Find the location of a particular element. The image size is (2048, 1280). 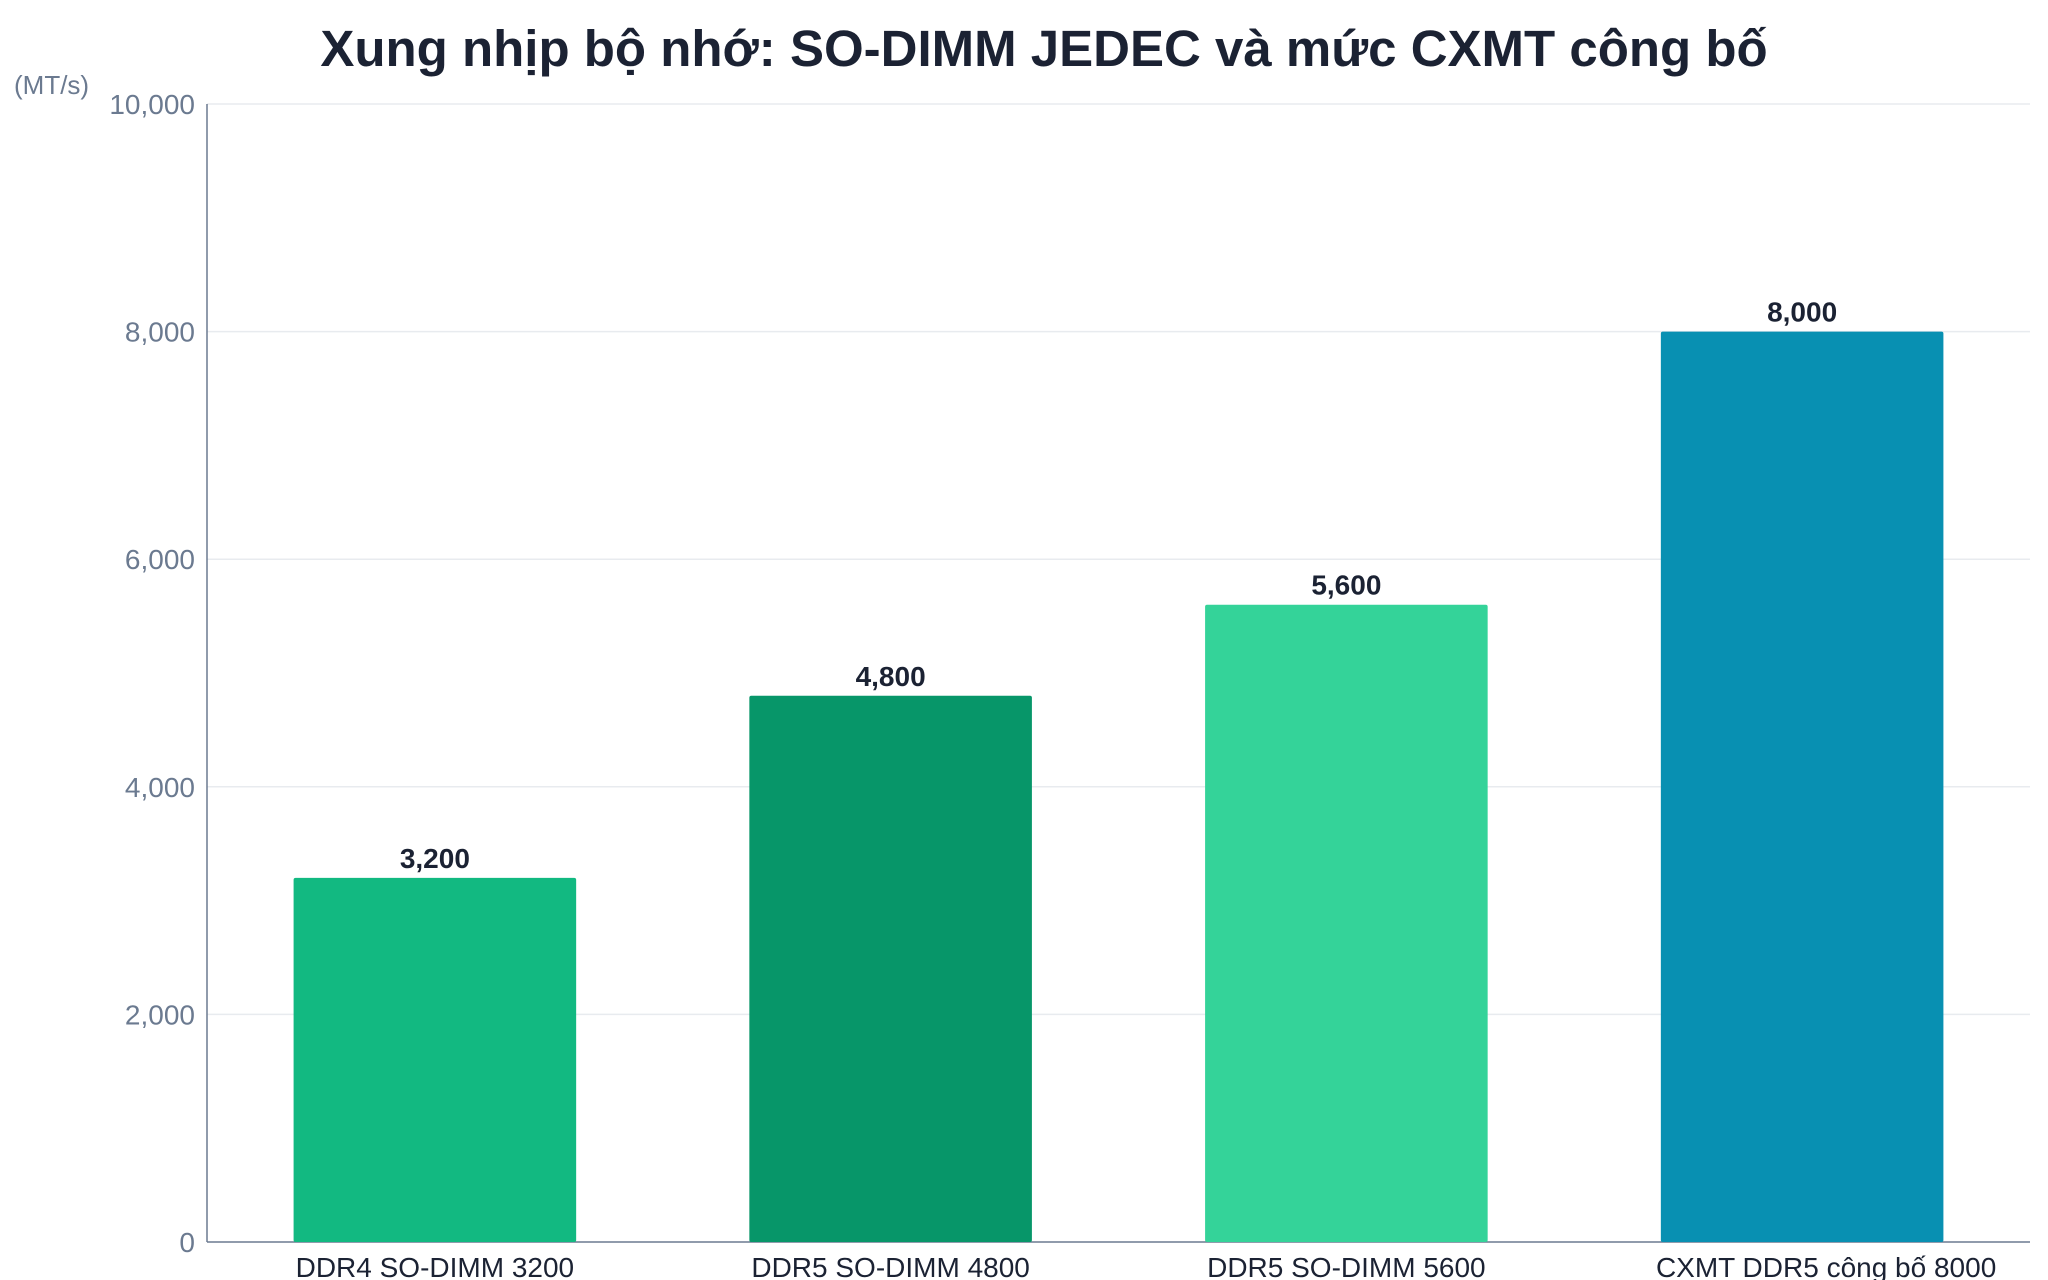

y-axis-unit-label: (MT/s) is located at coordinates (51, 85).